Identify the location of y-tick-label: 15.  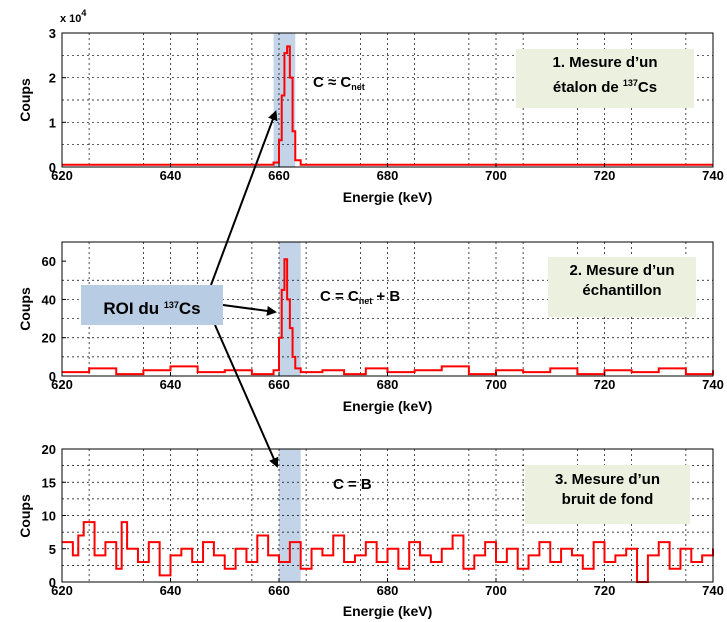
(49, 482).